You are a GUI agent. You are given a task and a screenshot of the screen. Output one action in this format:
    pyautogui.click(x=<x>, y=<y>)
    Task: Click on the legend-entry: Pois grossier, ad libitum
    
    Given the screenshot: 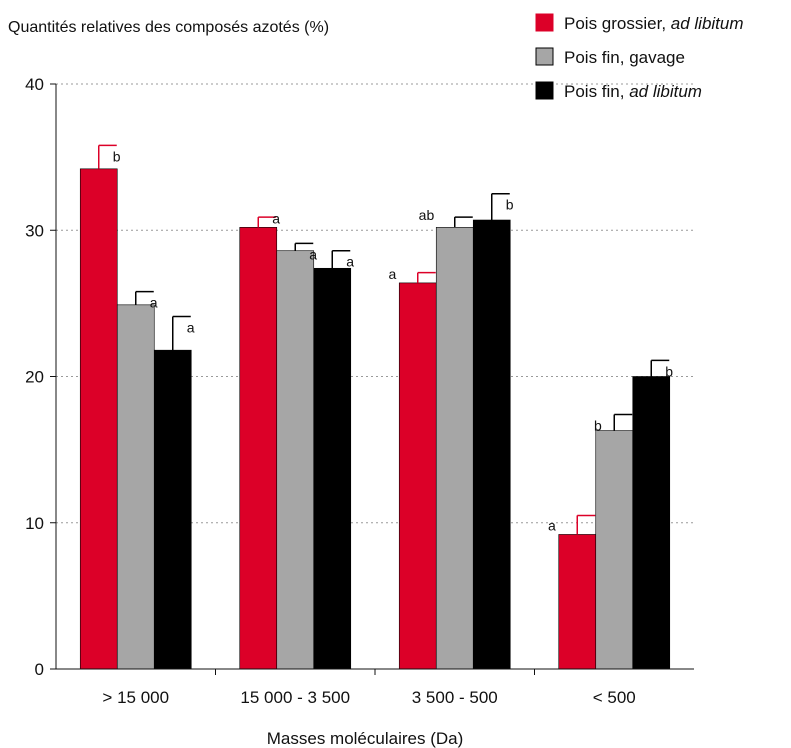 What is the action you would take?
    pyautogui.click(x=654, y=23)
    